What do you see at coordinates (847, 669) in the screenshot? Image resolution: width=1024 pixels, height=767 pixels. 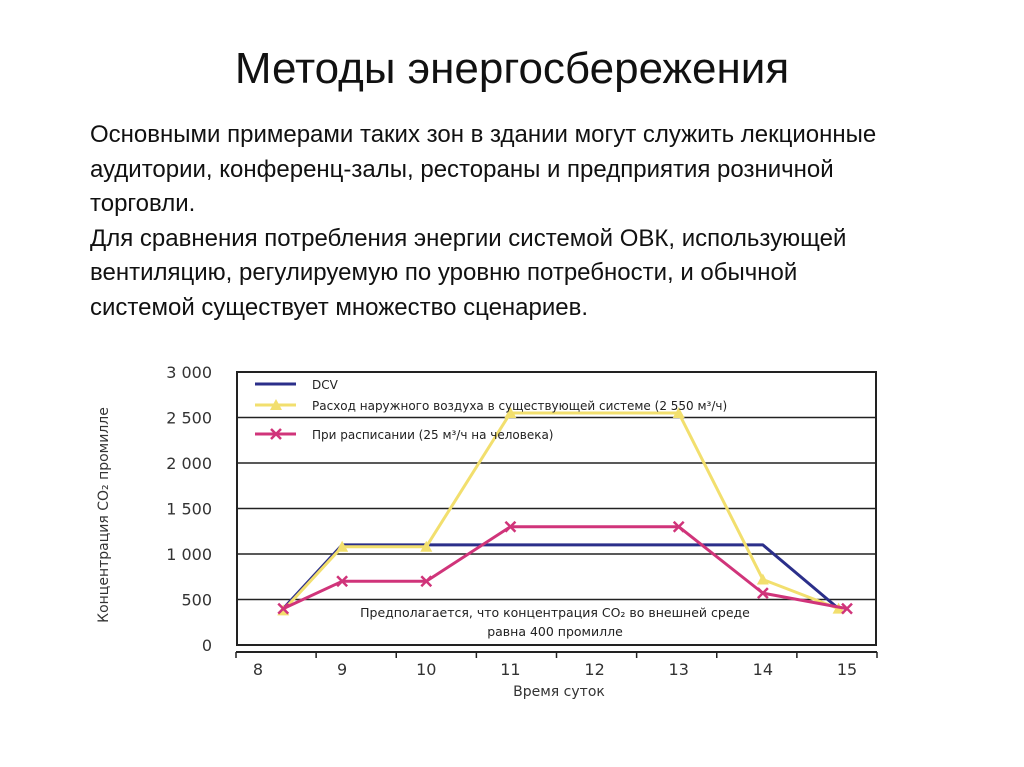 I see `x-tick-label: 15` at bounding box center [847, 669].